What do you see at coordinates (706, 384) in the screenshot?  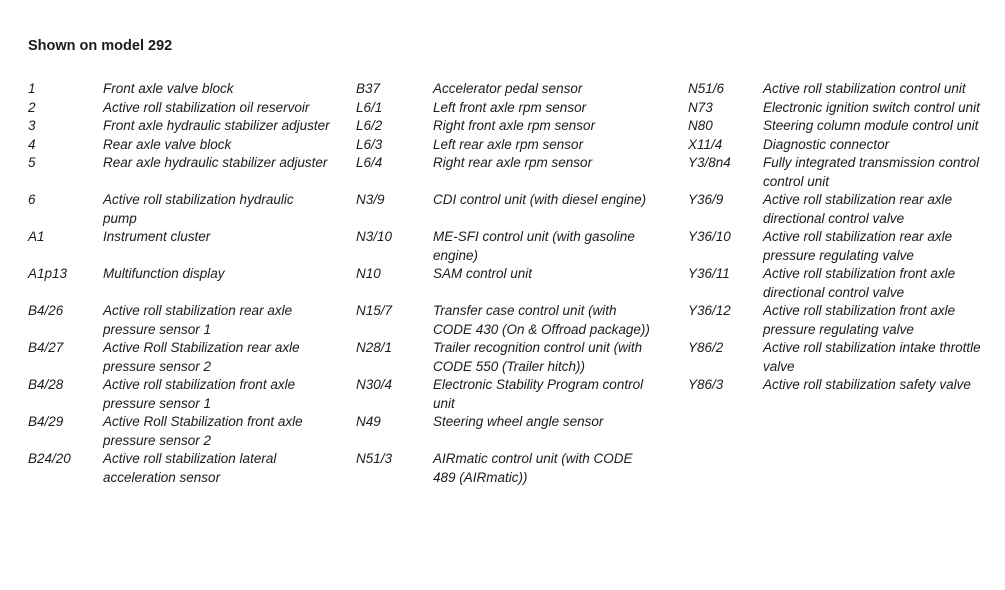 I see `item-code: Y86/3` at bounding box center [706, 384].